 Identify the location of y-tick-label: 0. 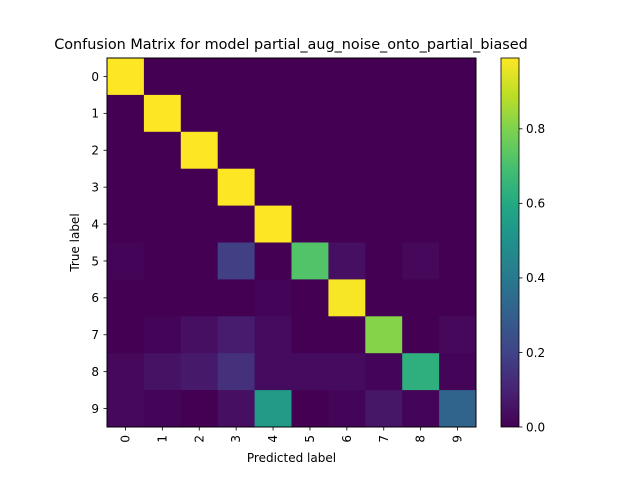
(95, 77).